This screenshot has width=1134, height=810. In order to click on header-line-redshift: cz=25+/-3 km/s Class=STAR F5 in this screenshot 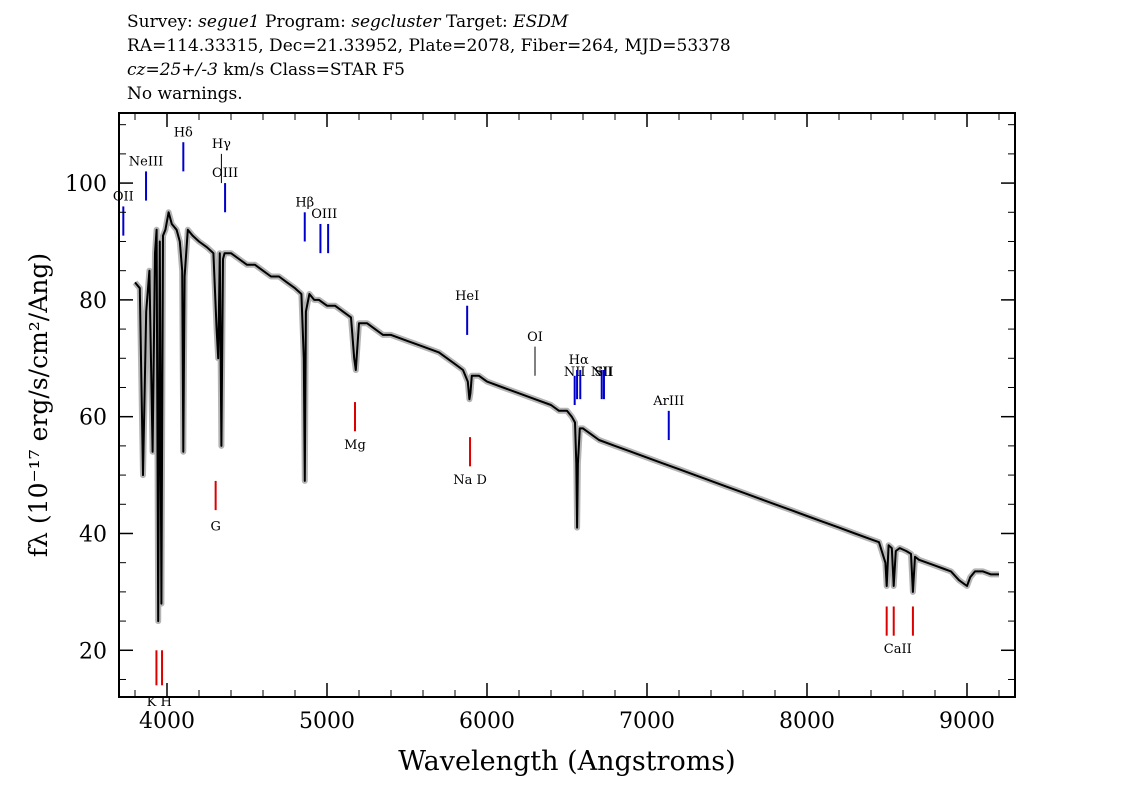, I will do `click(429, 70)`.